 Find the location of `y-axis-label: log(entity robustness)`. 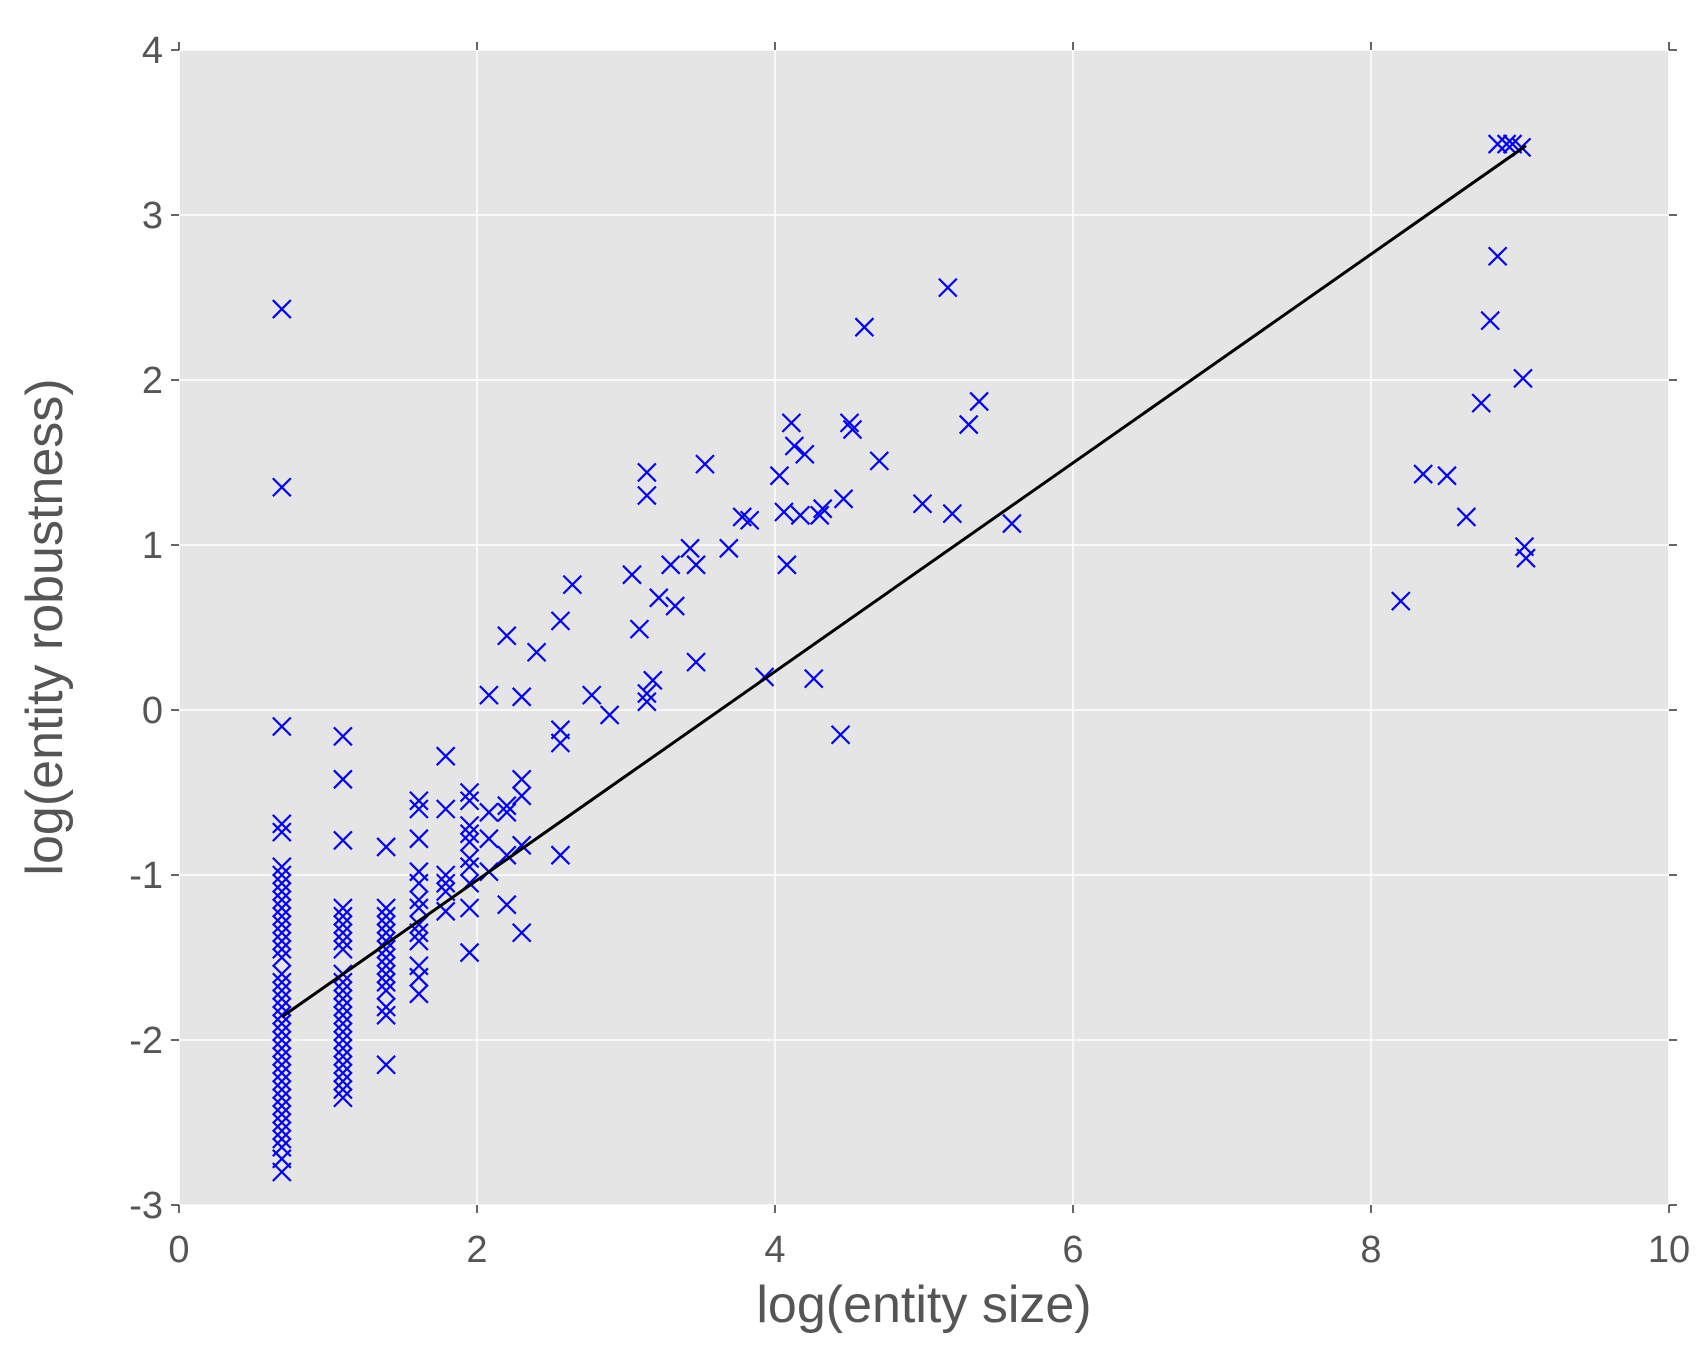

y-axis-label: log(entity robustness) is located at coordinates (45, 626).